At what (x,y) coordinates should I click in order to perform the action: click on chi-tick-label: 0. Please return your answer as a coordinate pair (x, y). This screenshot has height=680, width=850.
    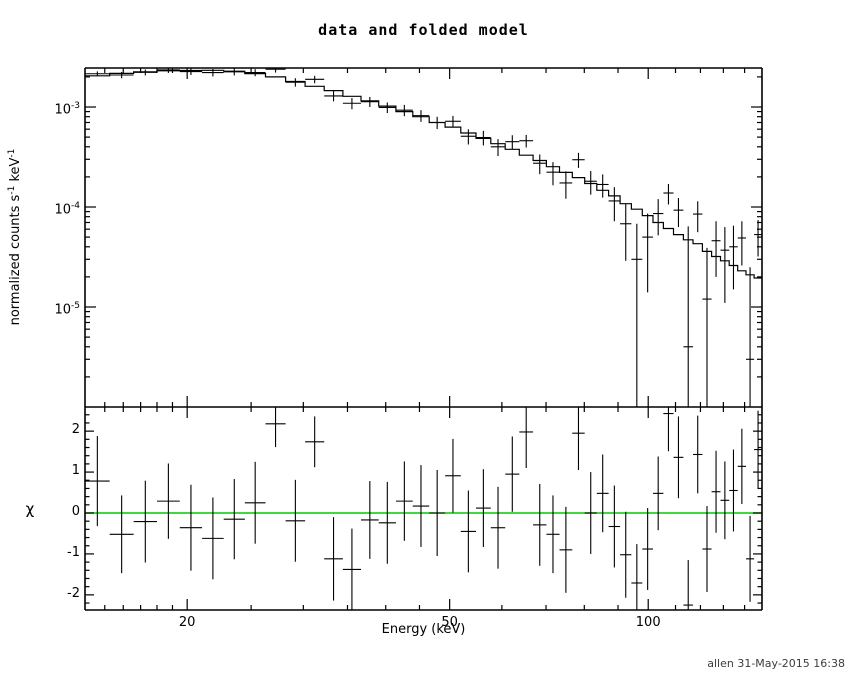
    Looking at the image, I should click on (75, 511).